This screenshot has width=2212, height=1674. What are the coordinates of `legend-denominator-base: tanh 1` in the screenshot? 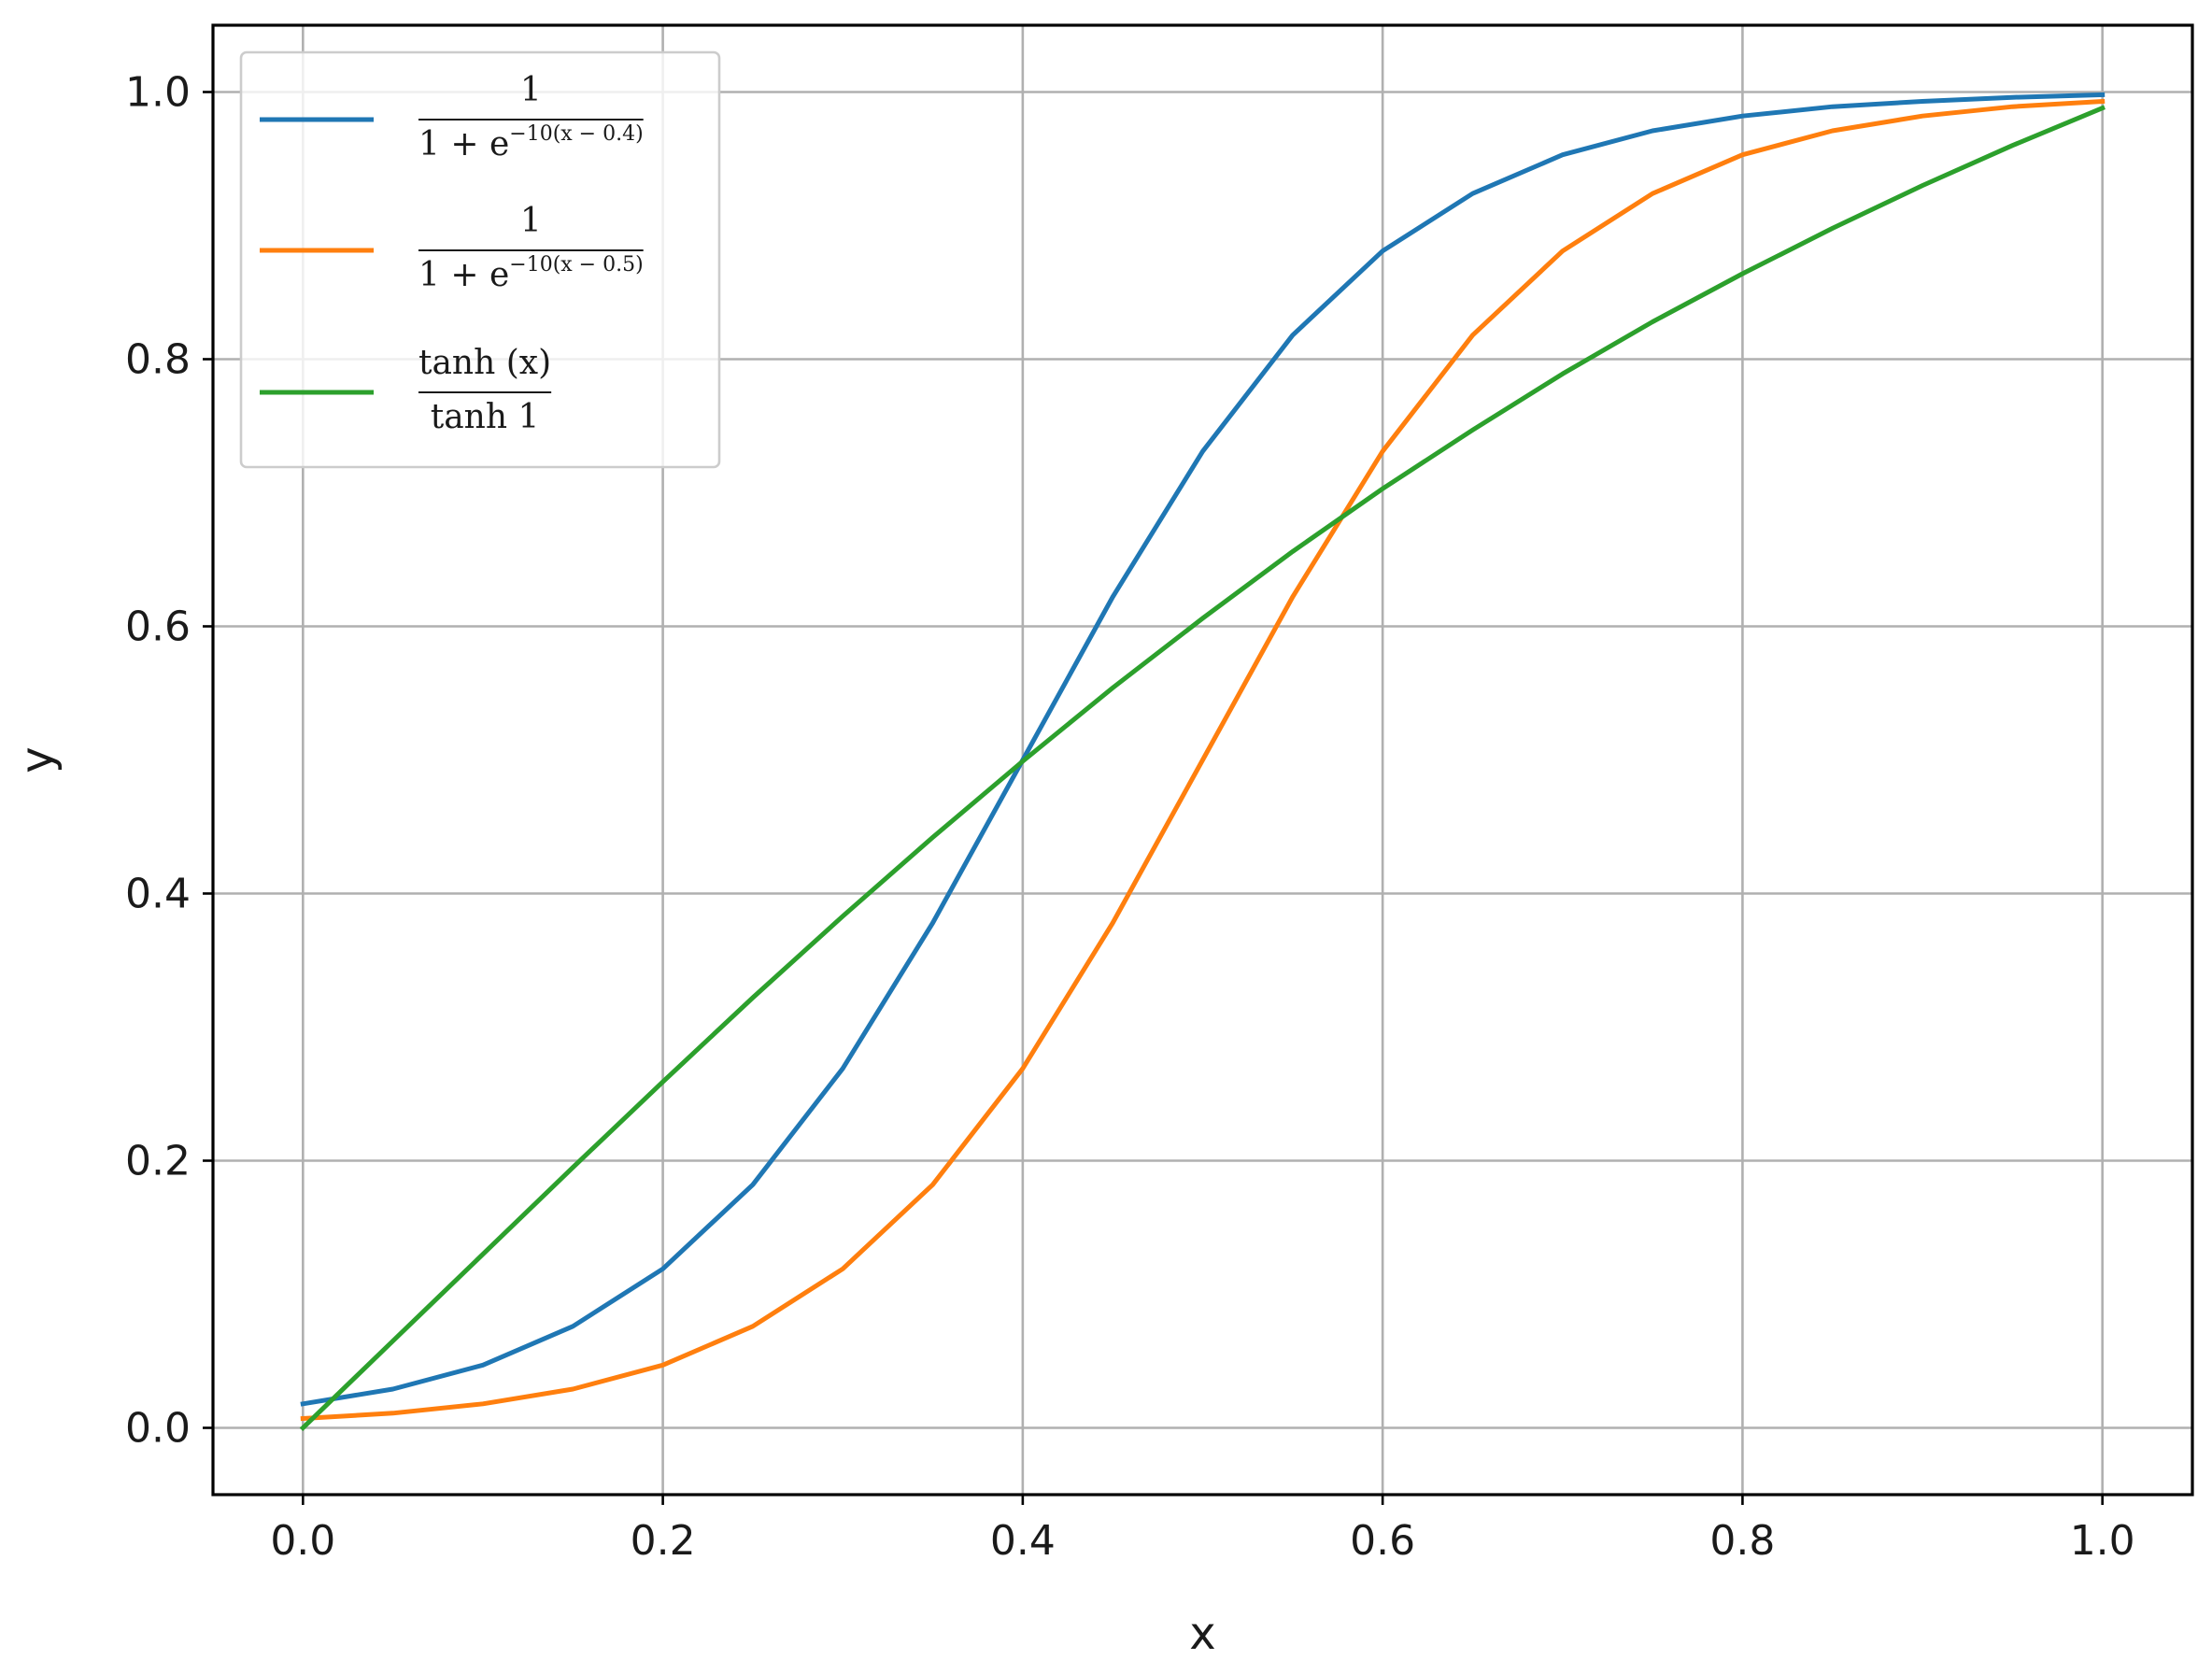 It's located at (485, 417).